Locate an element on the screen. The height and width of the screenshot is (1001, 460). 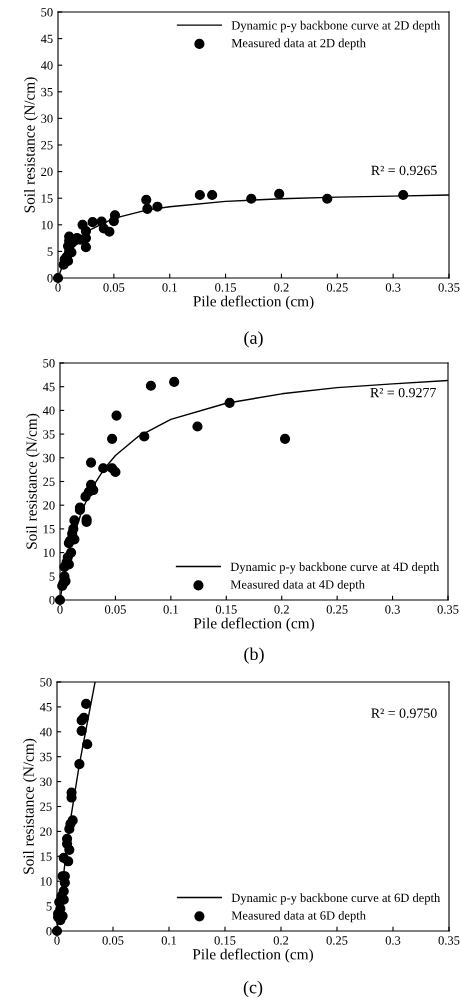
text: (a) is located at coordinates (253, 339).